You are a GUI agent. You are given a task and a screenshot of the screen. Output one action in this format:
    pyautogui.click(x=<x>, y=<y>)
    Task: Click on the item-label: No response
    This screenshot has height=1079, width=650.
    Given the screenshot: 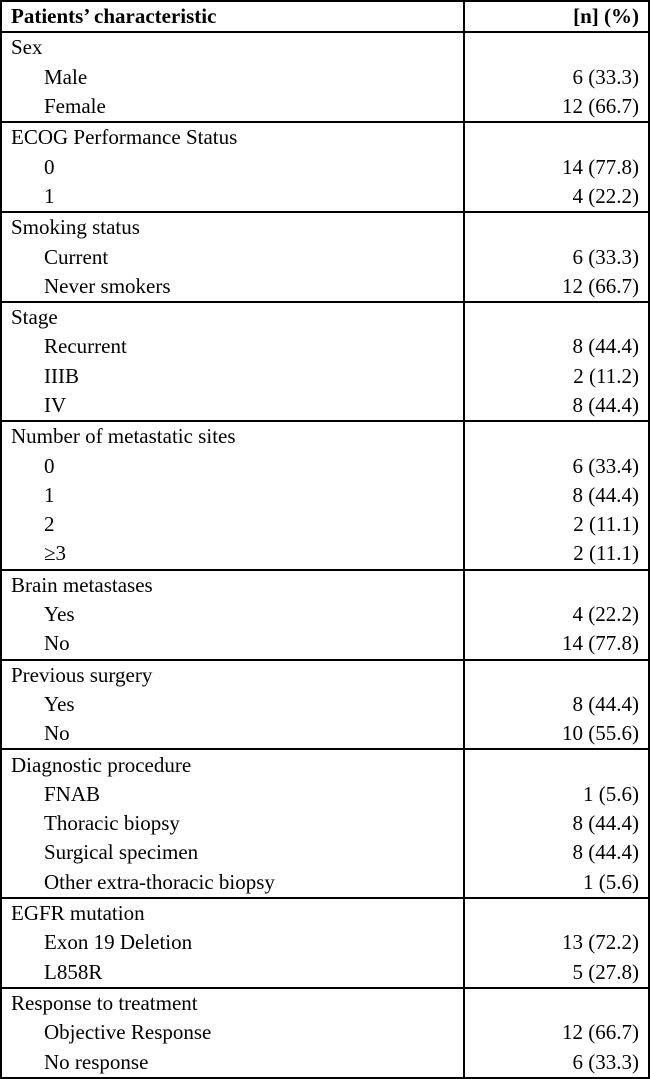 What is the action you would take?
    pyautogui.click(x=96, y=1061)
    